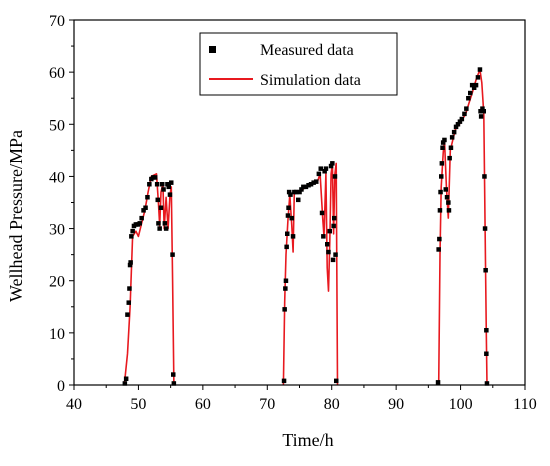 This screenshot has width=550, height=466. Describe the element at coordinates (461, 404) in the screenshot. I see `x-tick-label: 100` at that location.